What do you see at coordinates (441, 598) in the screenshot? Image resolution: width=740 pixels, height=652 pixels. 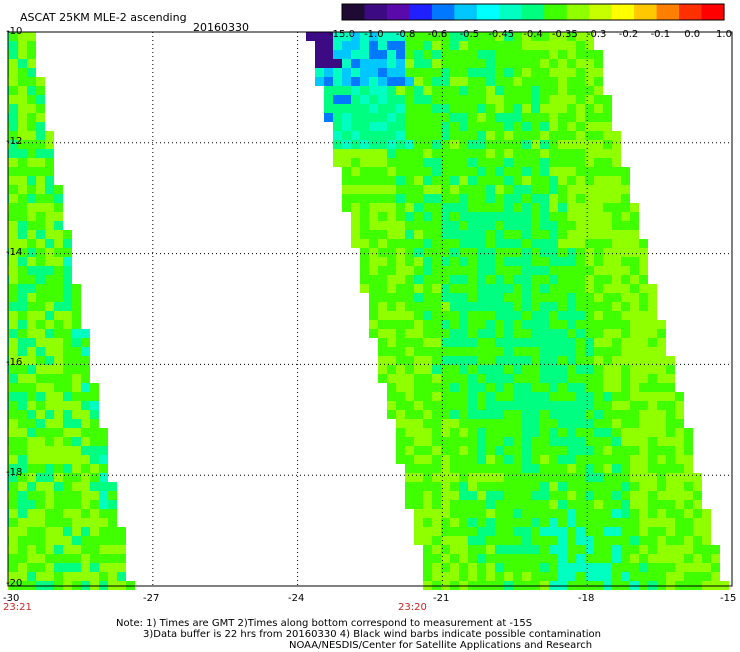 I see `x-tick-label: -21` at bounding box center [441, 598].